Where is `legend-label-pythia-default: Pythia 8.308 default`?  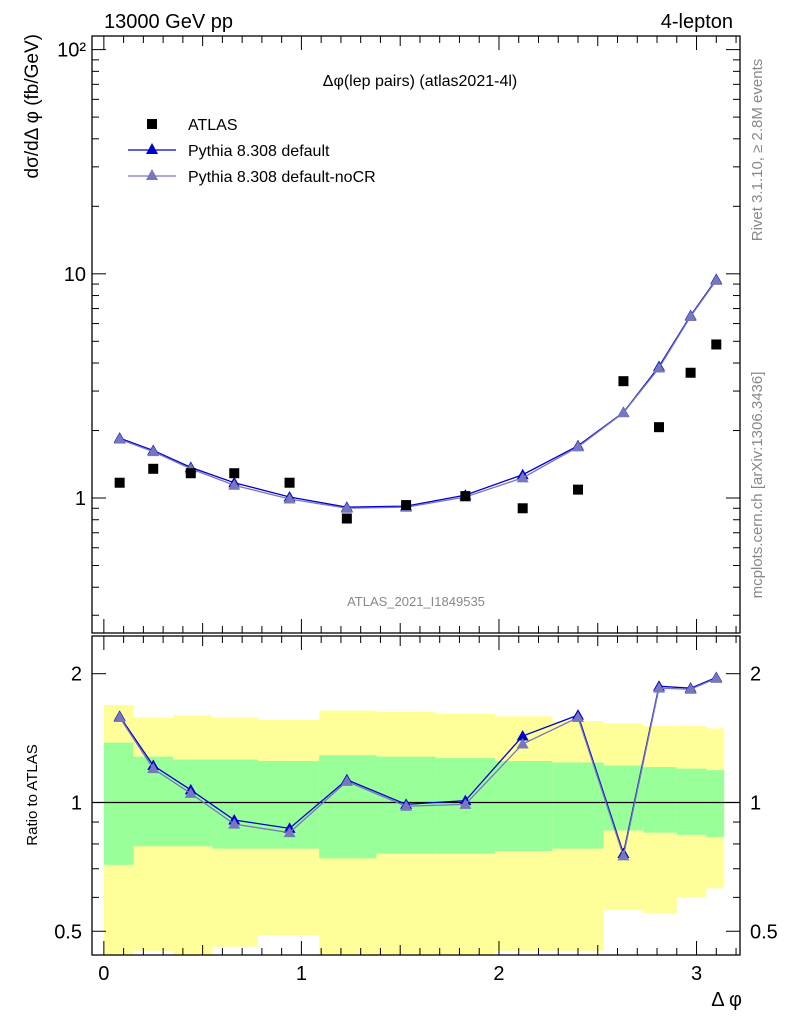 legend-label-pythia-default: Pythia 8.308 default is located at coordinates (259, 151).